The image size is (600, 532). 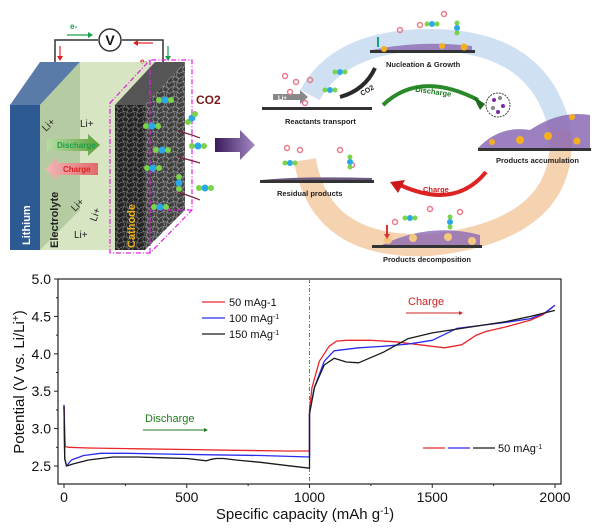 What do you see at coordinates (320, 121) in the screenshot?
I see `reactants-label: Reactants transport` at bounding box center [320, 121].